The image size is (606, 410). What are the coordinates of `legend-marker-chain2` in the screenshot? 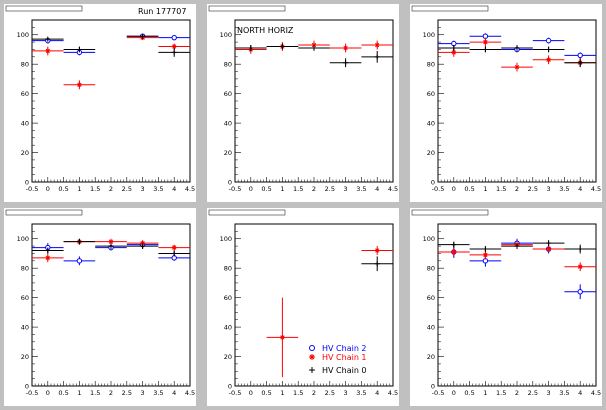 It's located at (312, 348).